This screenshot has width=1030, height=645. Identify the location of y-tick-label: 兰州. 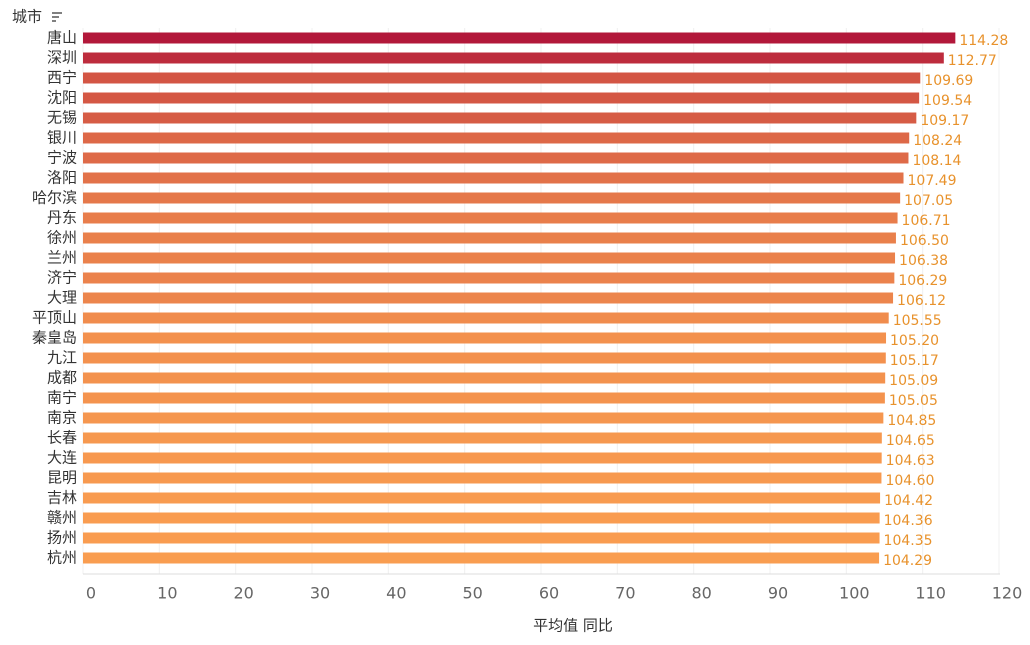
(62, 258).